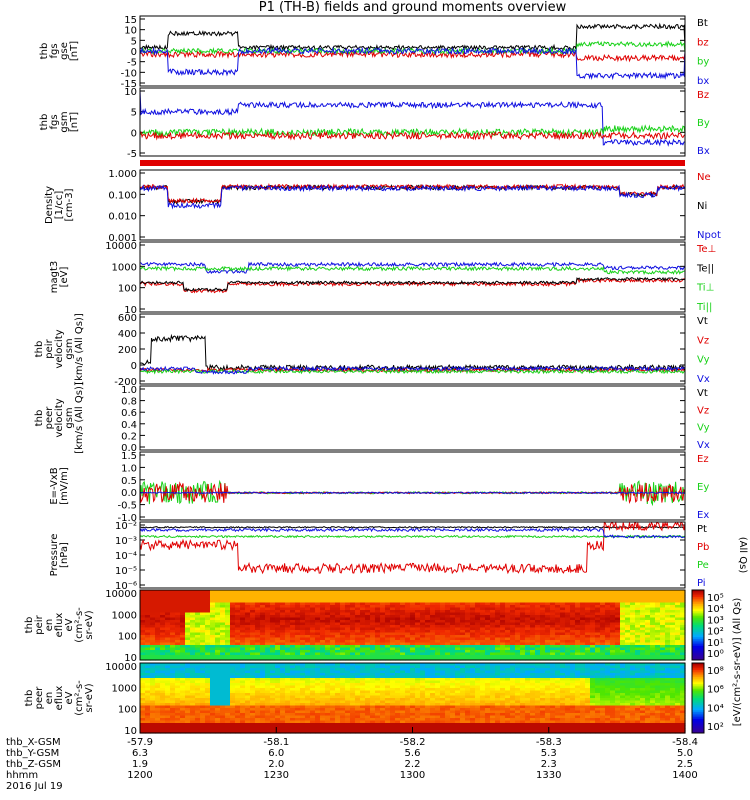 The height and width of the screenshot is (800, 750). Describe the element at coordinates (276, 764) in the screenshot. I see `x-tick-label: 2.0` at that location.